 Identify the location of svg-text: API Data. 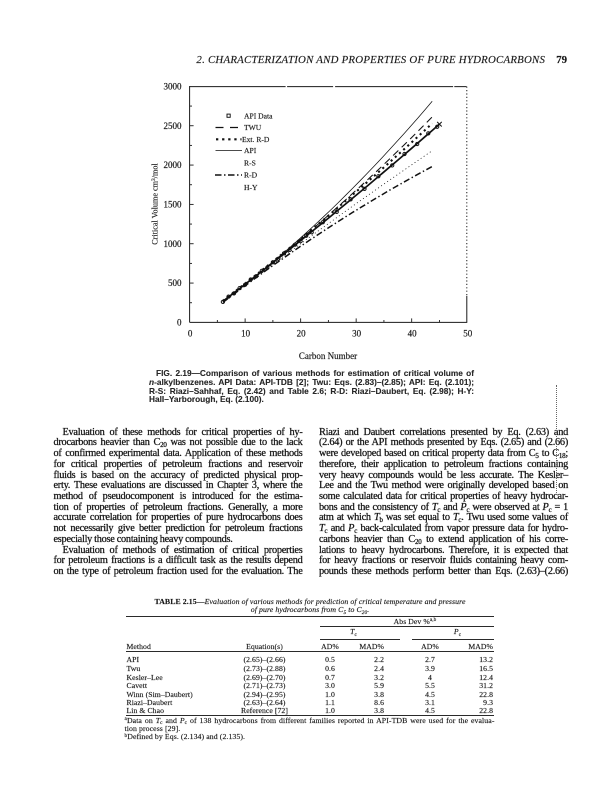
(258, 116).